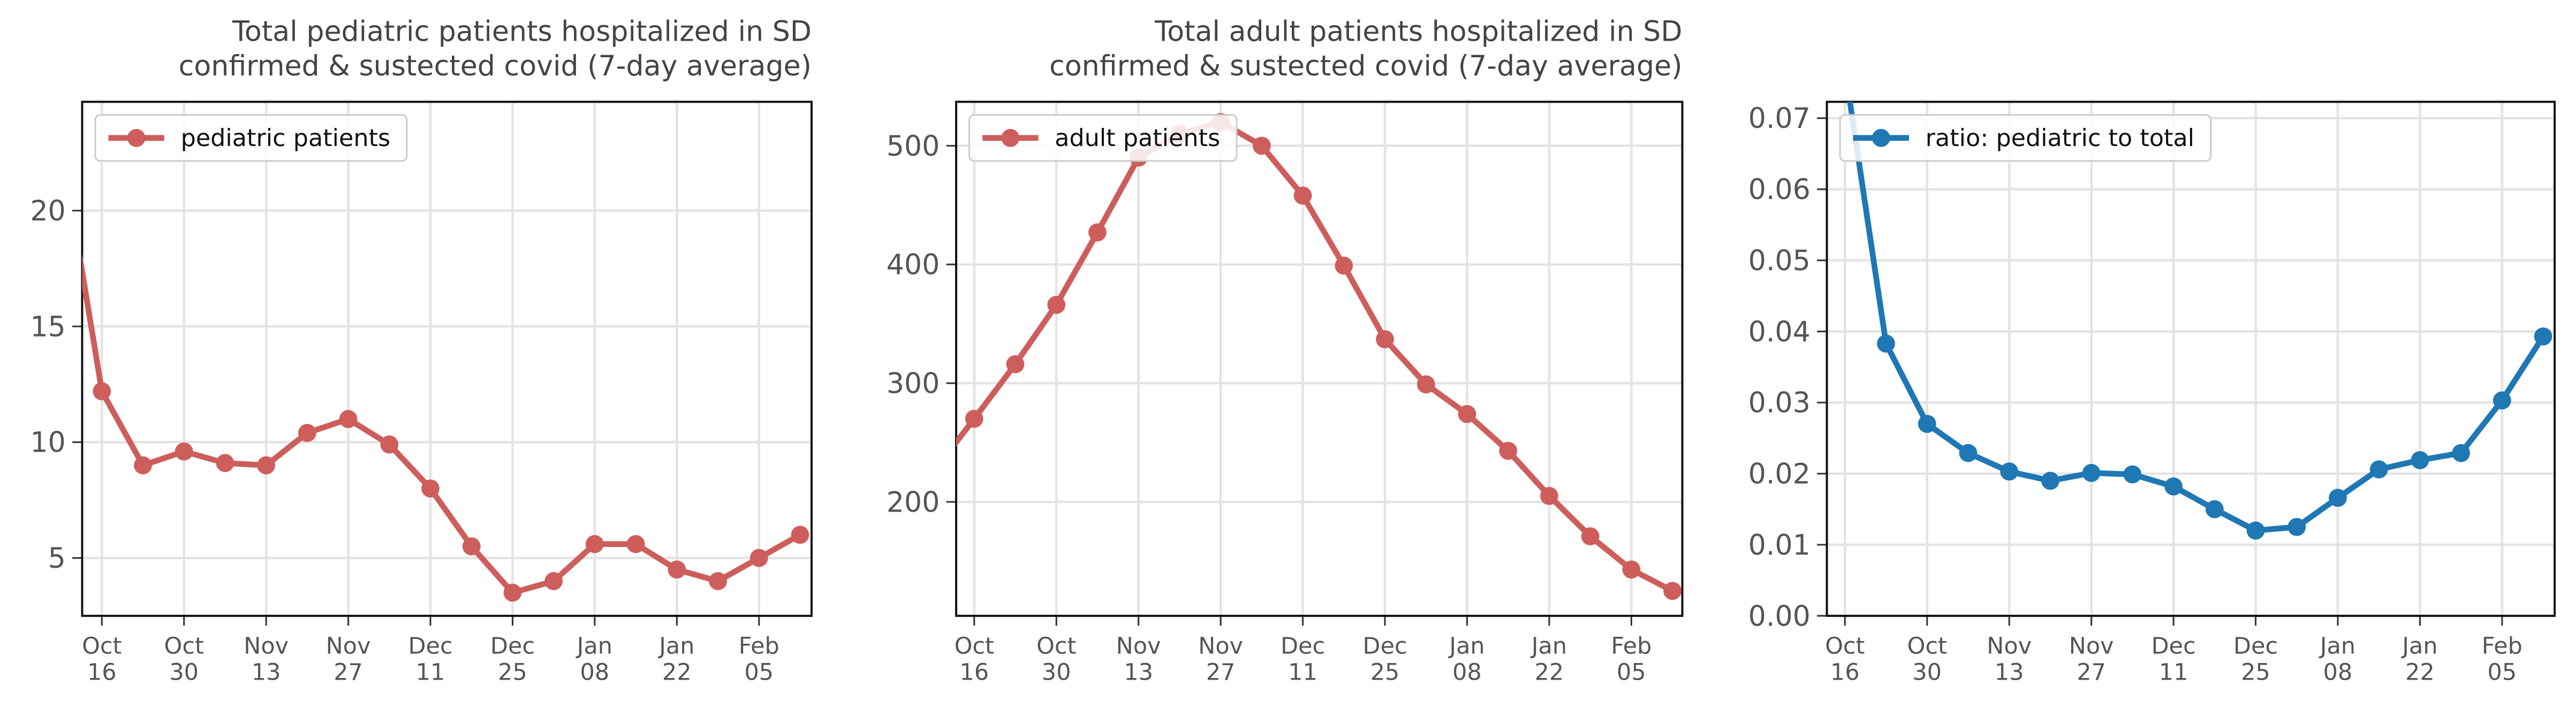 The width and height of the screenshot is (2576, 716). What do you see at coordinates (1779, 332) in the screenshot?
I see `y-tick-label: 0.04` at bounding box center [1779, 332].